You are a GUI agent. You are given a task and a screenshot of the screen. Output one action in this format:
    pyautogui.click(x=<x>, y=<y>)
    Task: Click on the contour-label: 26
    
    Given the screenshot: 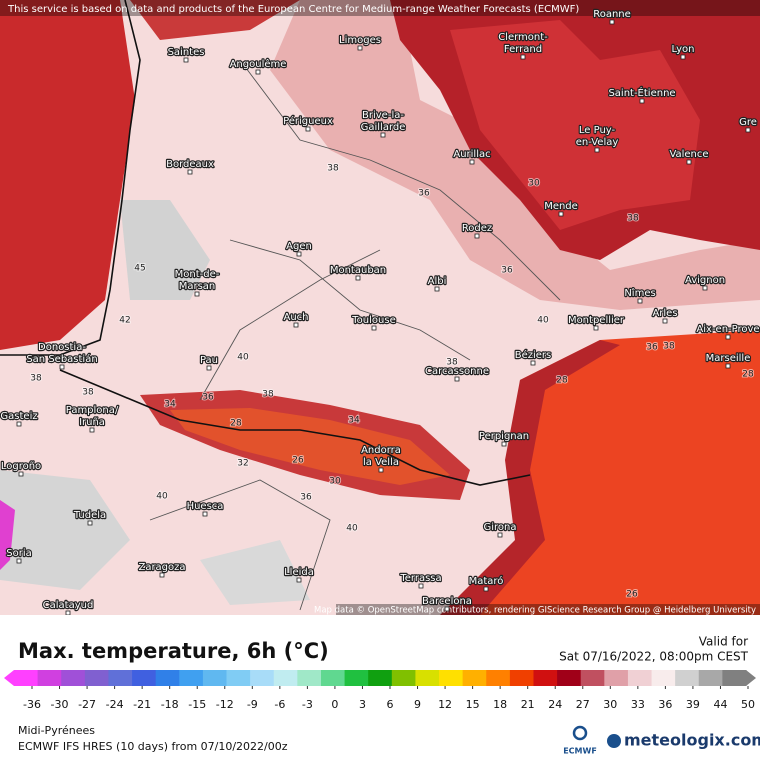 What is the action you would take?
    pyautogui.click(x=298, y=461)
    